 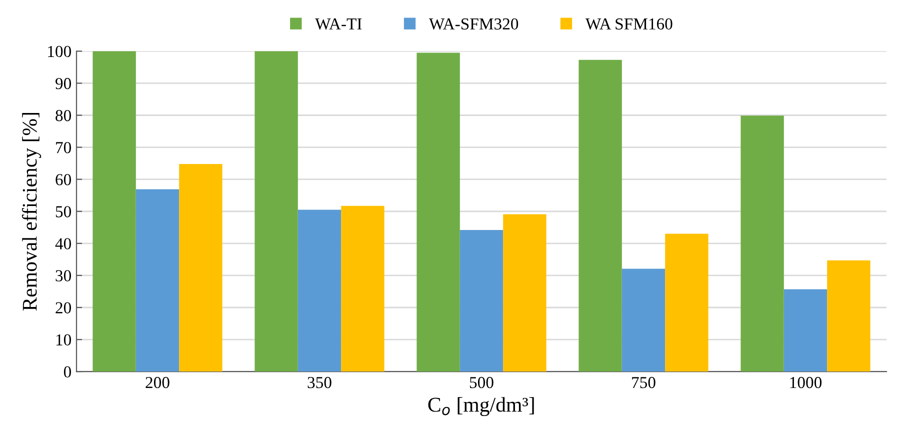 I want to click on y-axis-title: Removal efficiency [%], so click(x=32, y=212).